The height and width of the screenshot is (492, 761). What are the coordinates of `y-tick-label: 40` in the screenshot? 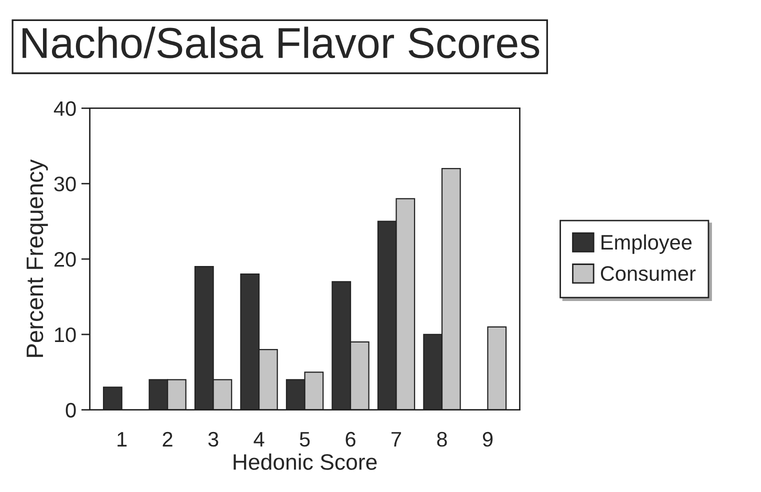 It's located at (65, 108).